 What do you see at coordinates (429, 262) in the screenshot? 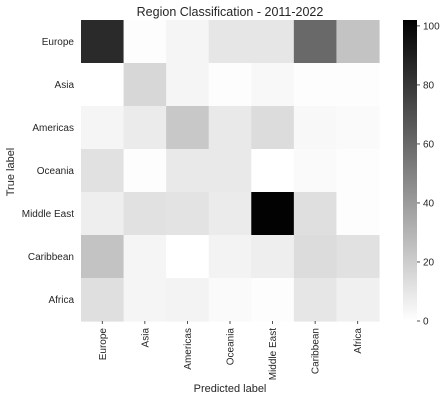
I see `colorbar-tick-label: 20` at bounding box center [429, 262].